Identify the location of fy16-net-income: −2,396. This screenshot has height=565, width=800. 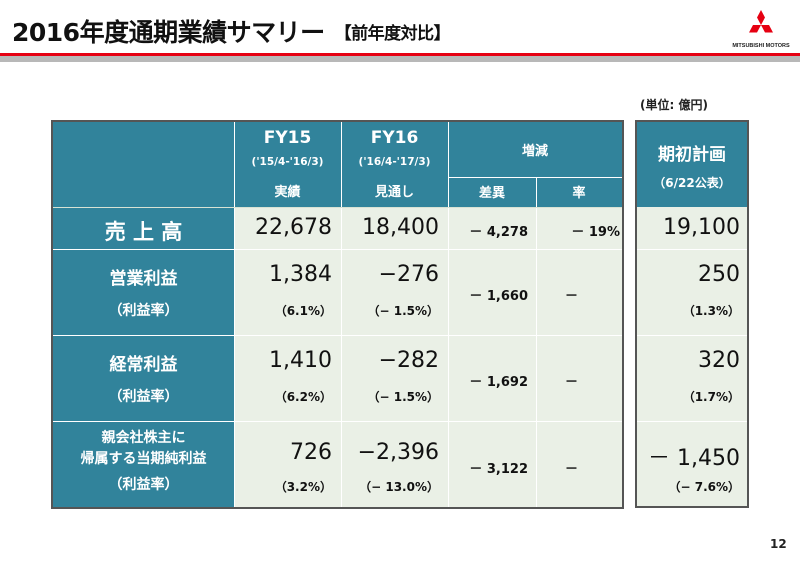
(398, 452).